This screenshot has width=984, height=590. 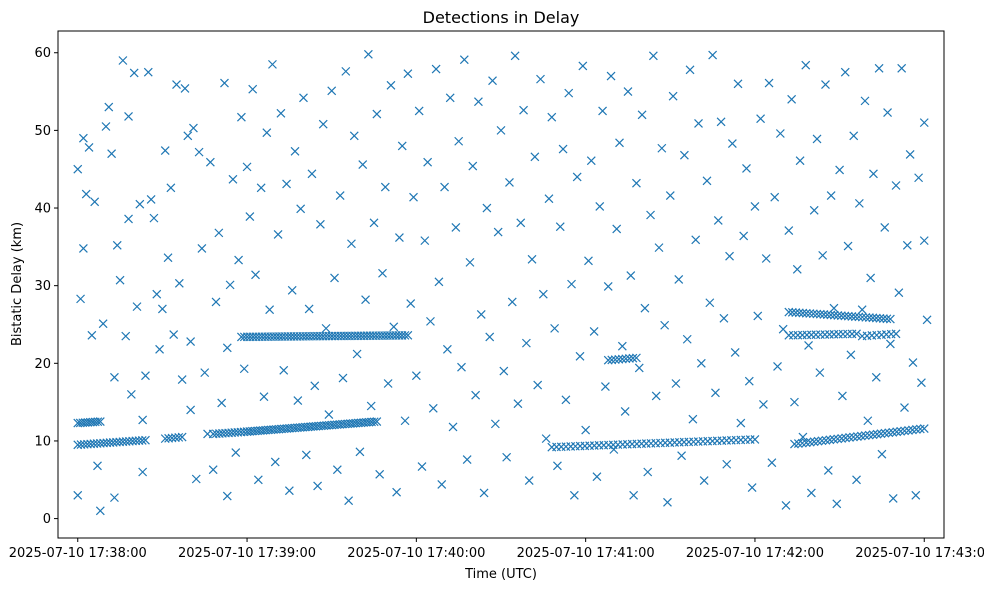 What do you see at coordinates (17, 284) in the screenshot?
I see `y-axis-label: Bistatic Delay (km)` at bounding box center [17, 284].